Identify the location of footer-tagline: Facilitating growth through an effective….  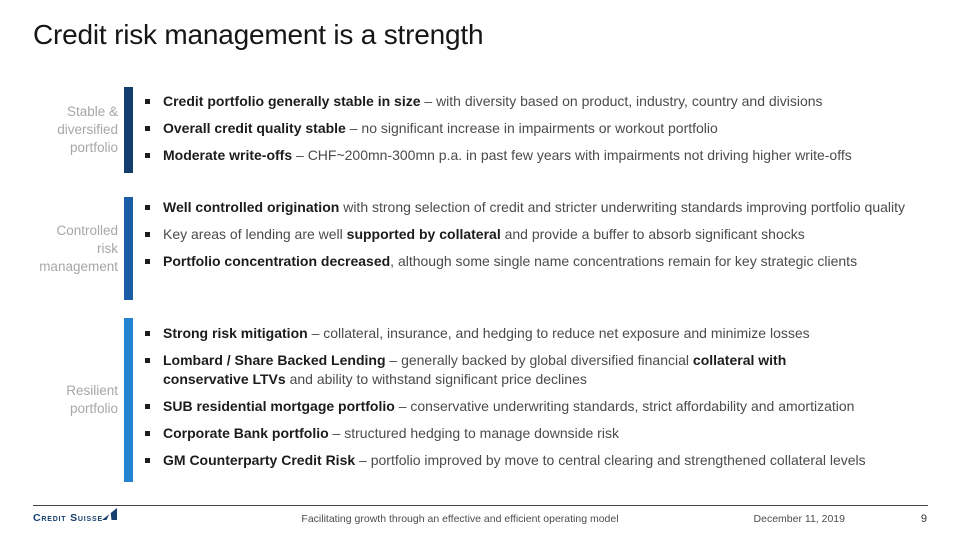
(460, 519).